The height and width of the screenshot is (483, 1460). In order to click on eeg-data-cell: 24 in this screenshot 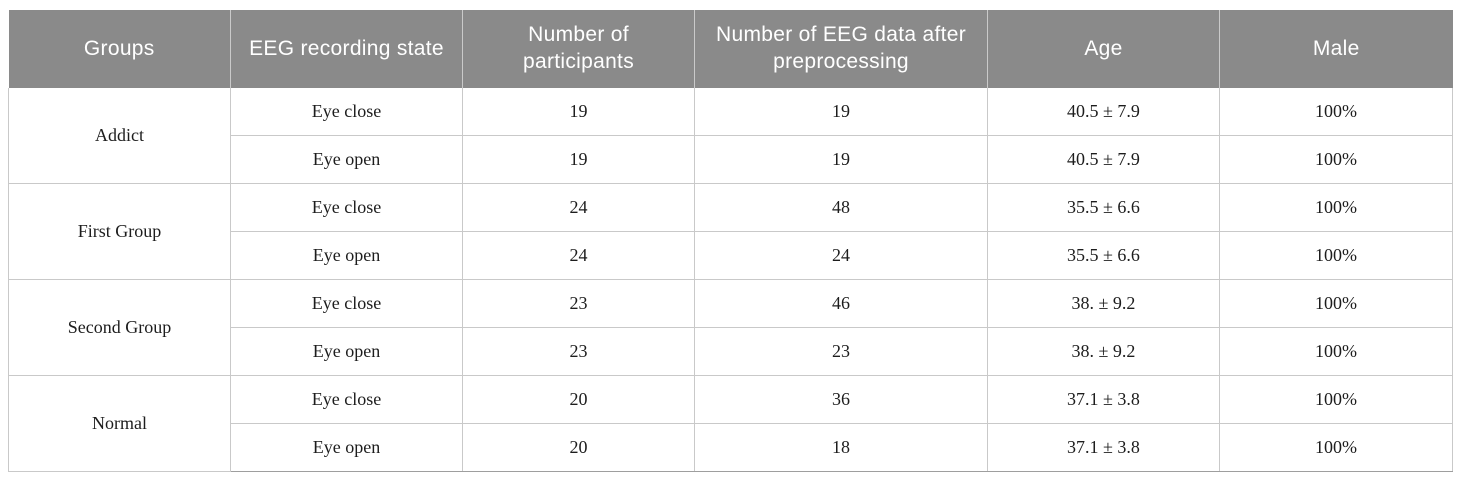, I will do `click(841, 255)`.